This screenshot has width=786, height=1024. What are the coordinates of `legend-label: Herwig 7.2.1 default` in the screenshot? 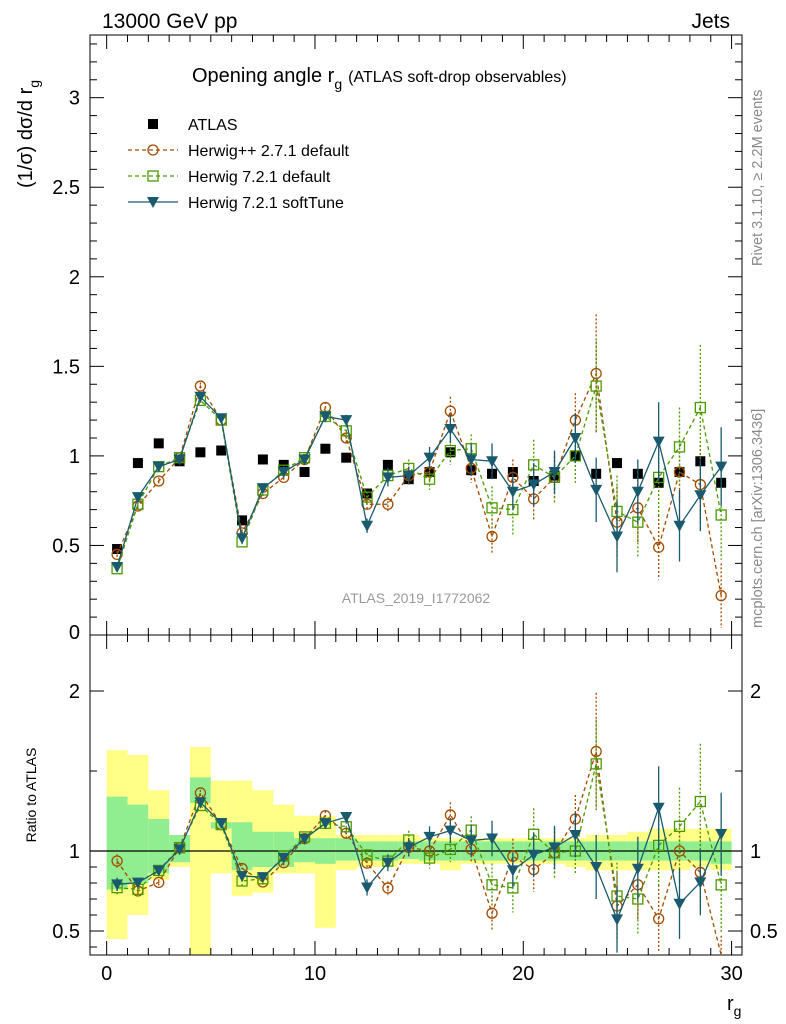 It's located at (259, 177).